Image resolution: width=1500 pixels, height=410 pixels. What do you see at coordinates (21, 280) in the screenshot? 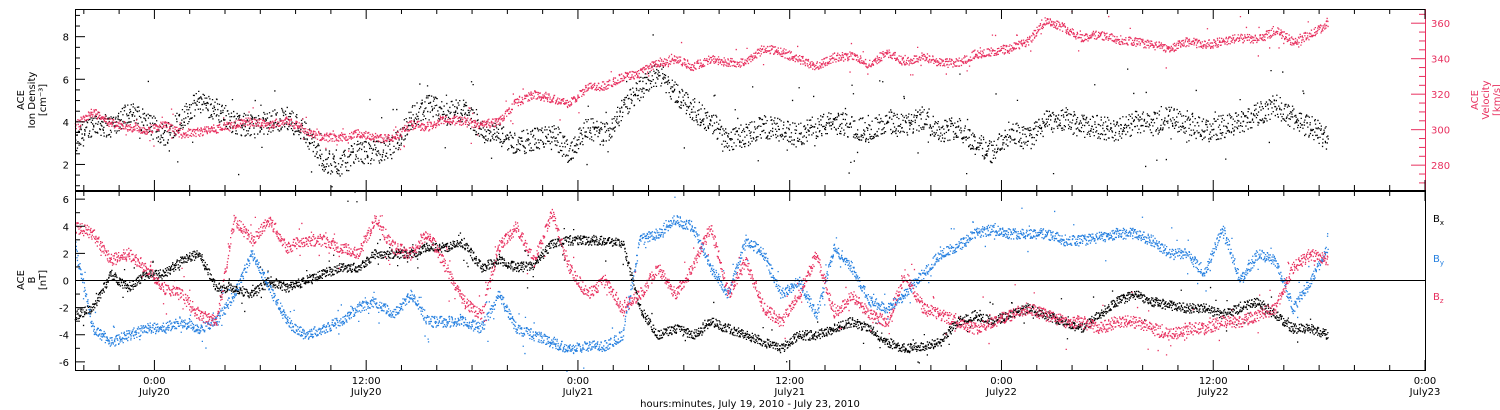
I see `b-axis-label-0: ACE` at bounding box center [21, 280].